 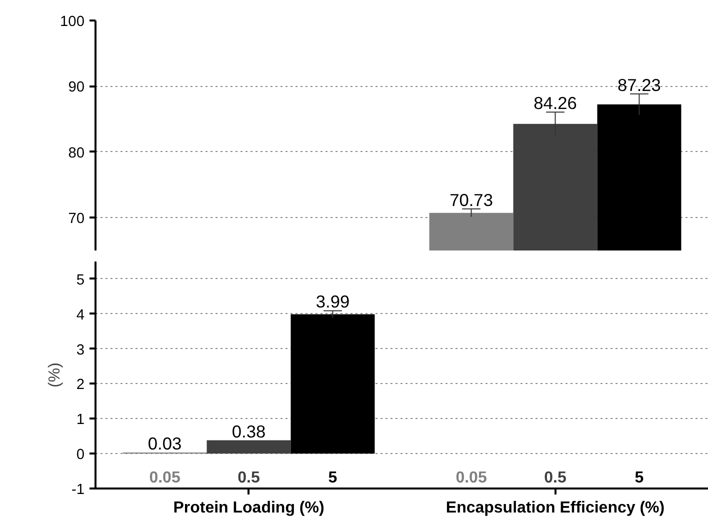 What do you see at coordinates (165, 444) in the screenshot?
I see `data-label: 0.03` at bounding box center [165, 444].